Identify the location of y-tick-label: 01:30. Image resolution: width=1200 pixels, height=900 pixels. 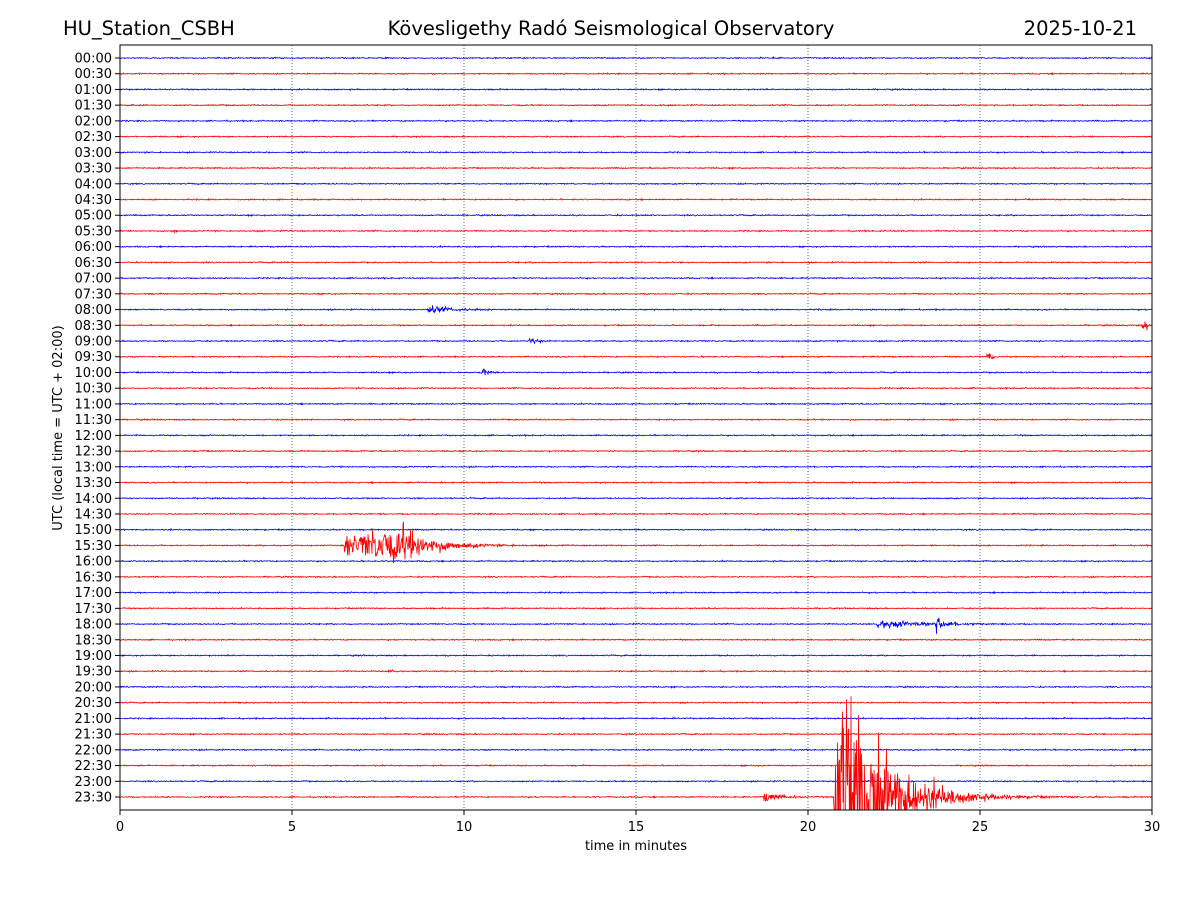
(93, 106).